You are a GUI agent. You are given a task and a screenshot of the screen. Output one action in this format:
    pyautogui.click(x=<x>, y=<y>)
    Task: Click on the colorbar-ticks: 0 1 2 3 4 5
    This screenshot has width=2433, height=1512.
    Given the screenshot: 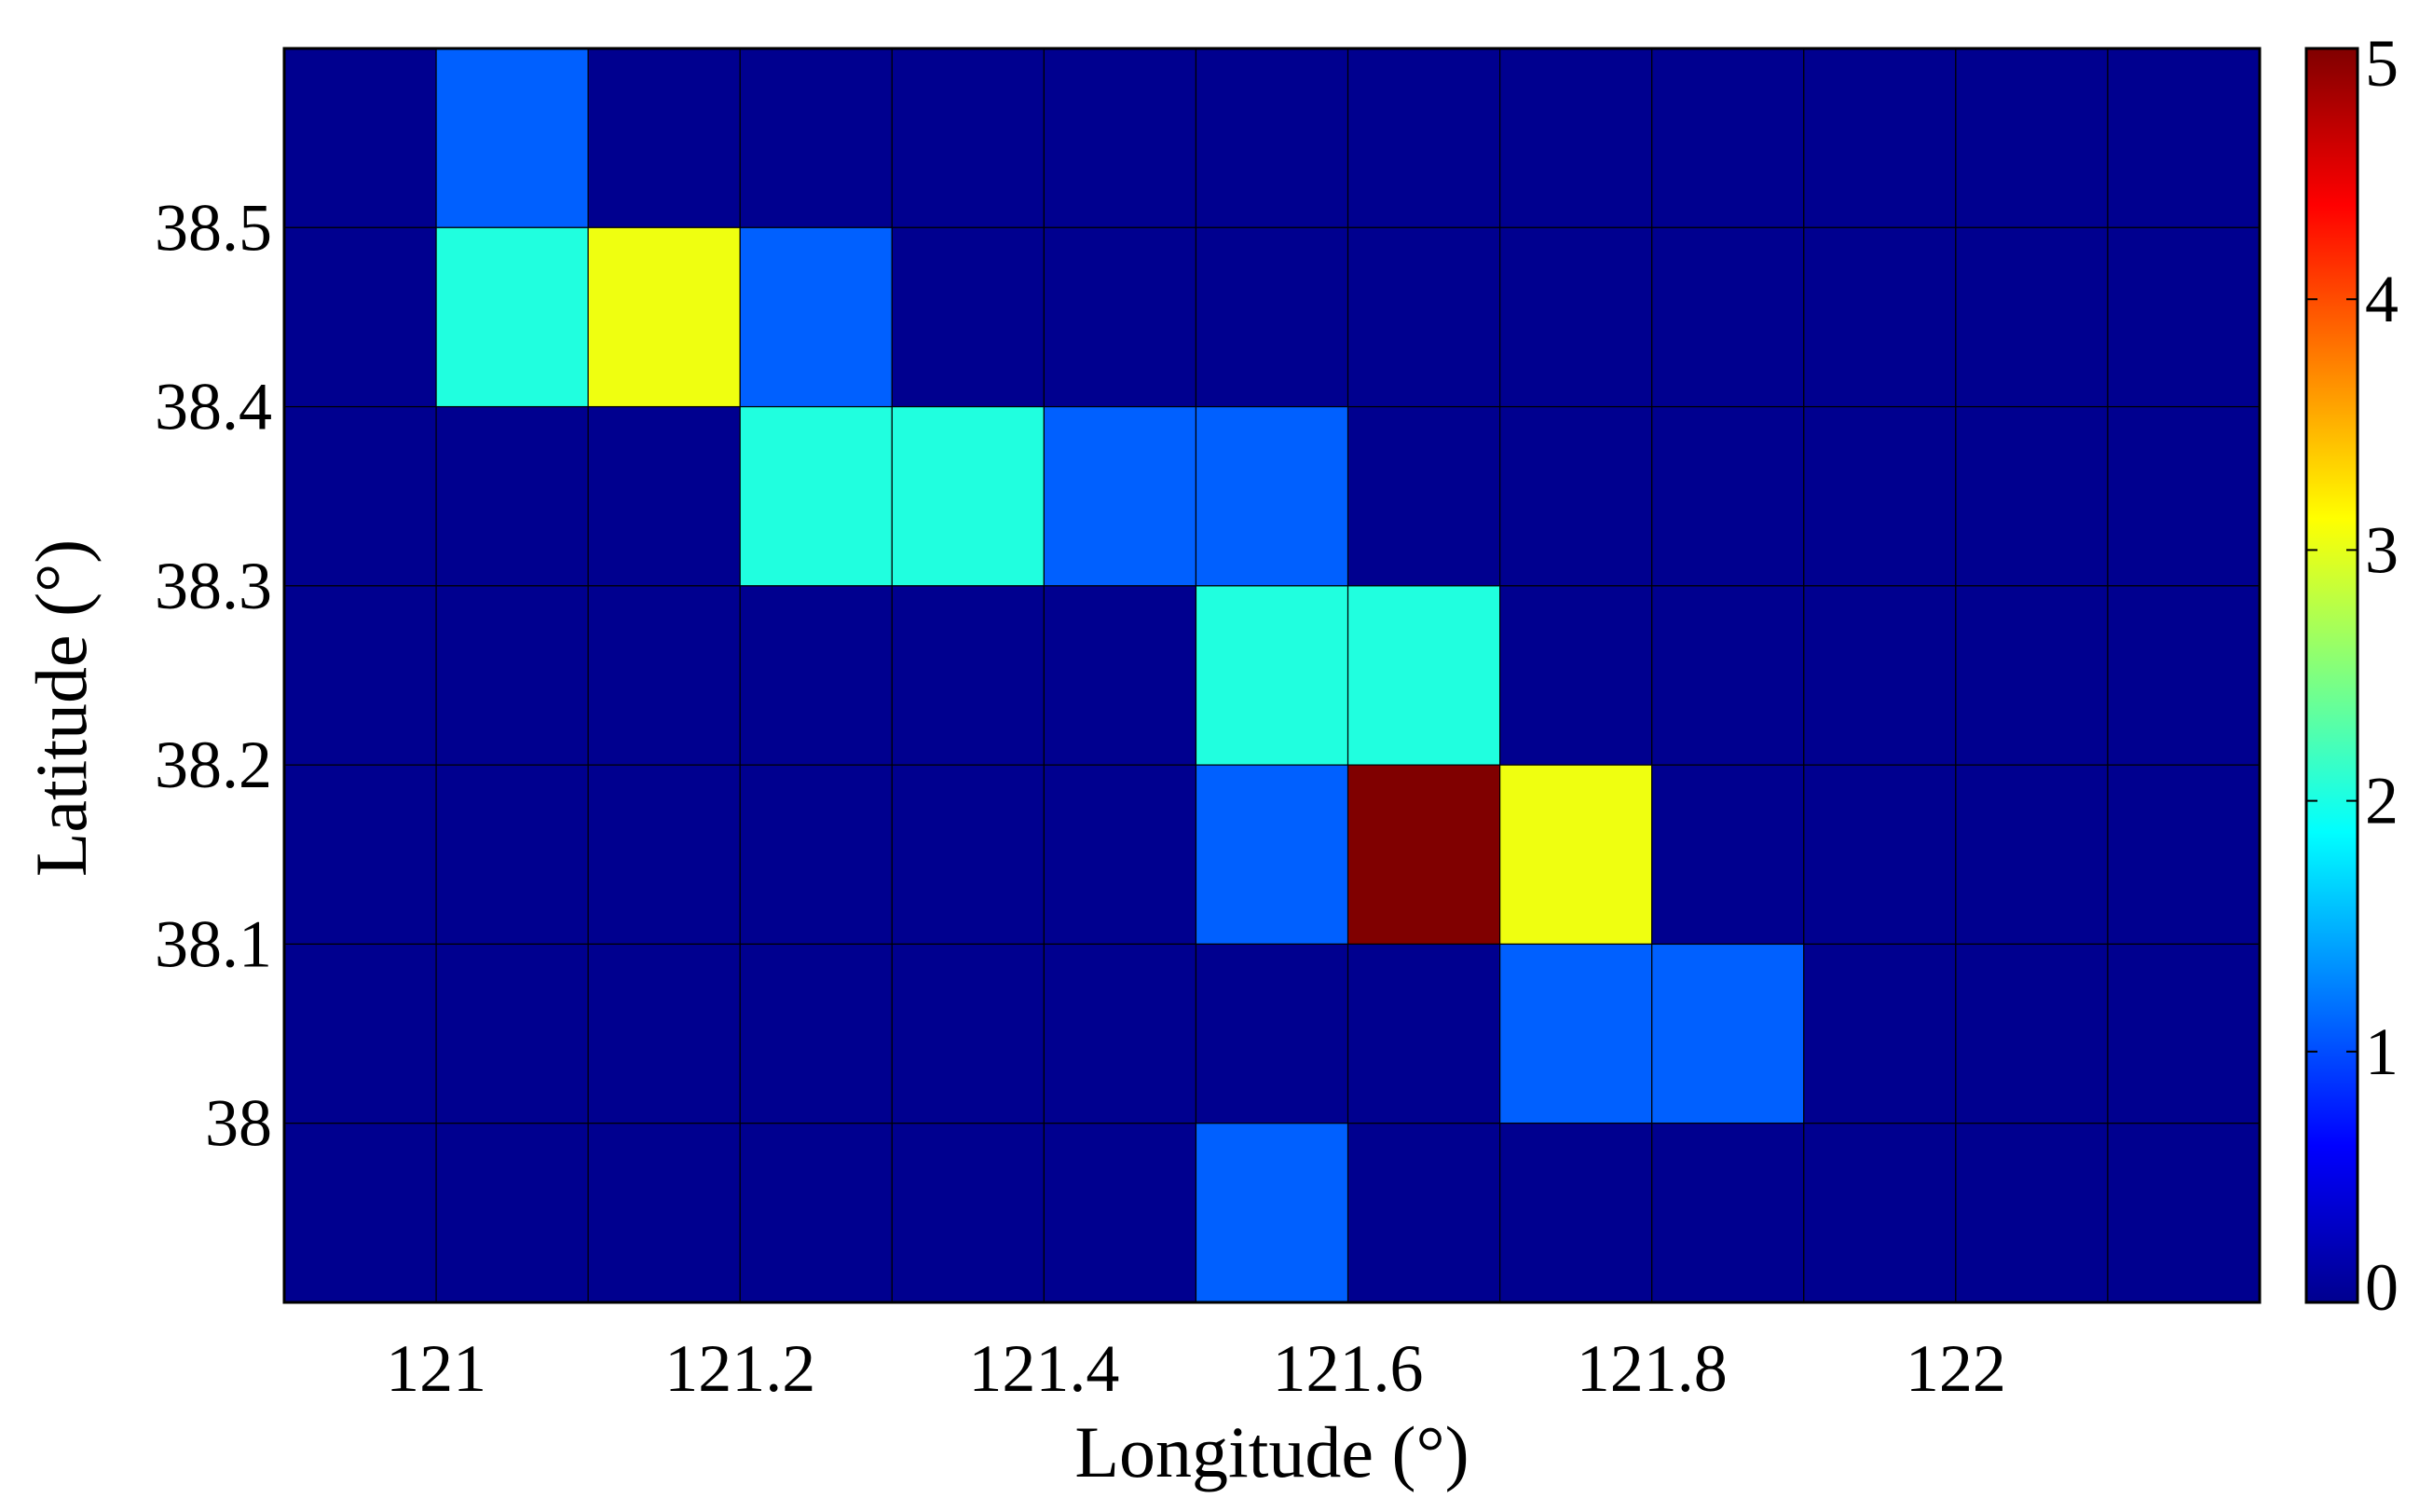 What is the action you would take?
    pyautogui.click(x=2352, y=675)
    